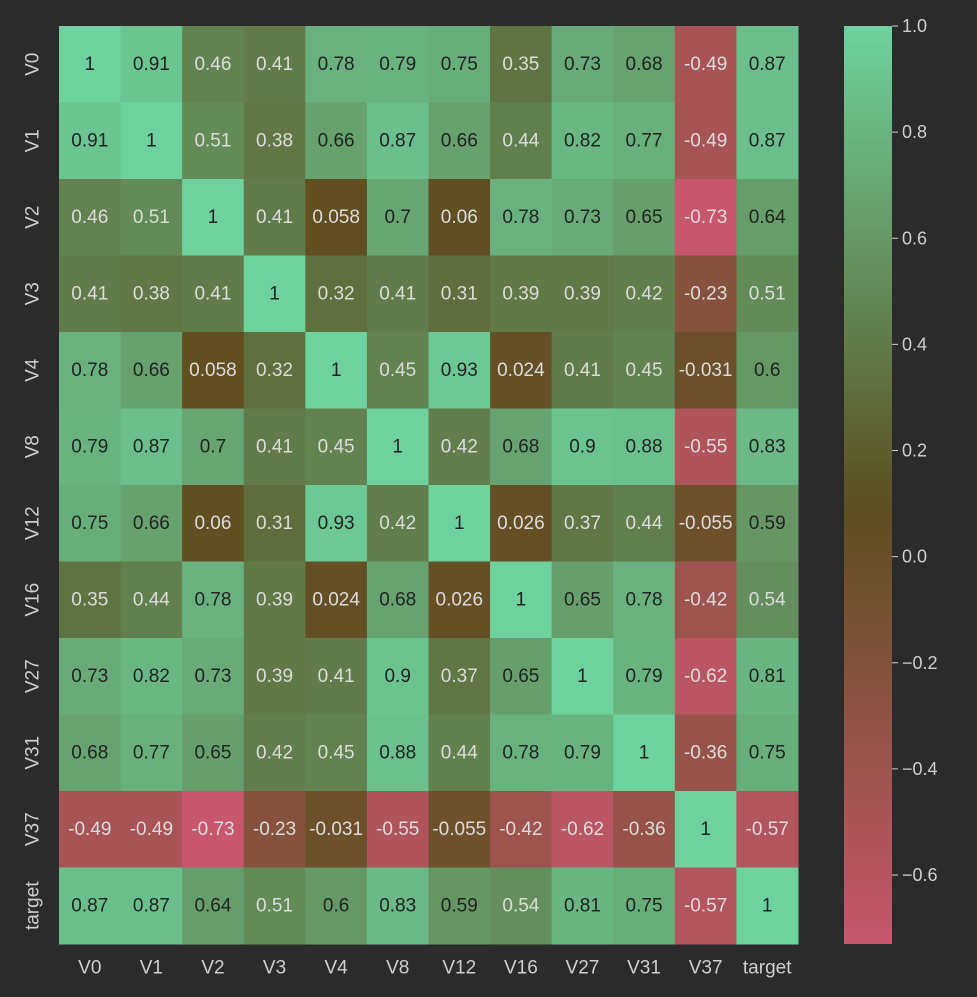  I want to click on heatmap-cell-V1-V12, so click(459, 141).